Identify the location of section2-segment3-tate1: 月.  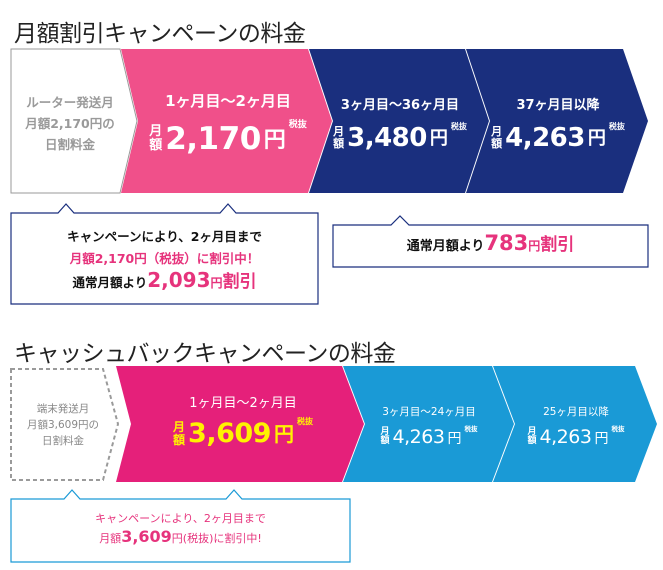
(532, 431).